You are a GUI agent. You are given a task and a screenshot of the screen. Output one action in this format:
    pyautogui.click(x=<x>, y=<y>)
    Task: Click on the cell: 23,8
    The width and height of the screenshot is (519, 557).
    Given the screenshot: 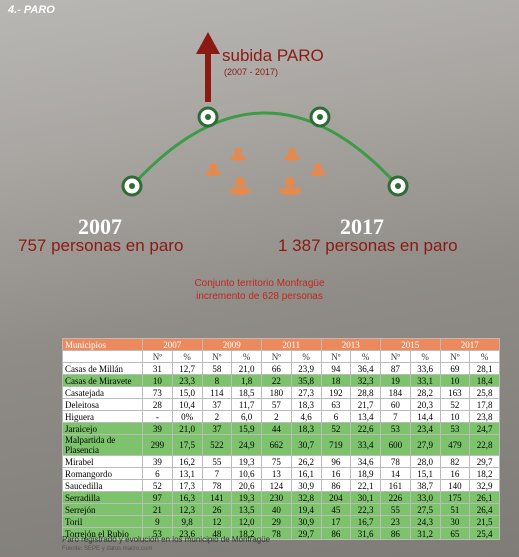 What is the action you would take?
    pyautogui.click(x=484, y=416)
    